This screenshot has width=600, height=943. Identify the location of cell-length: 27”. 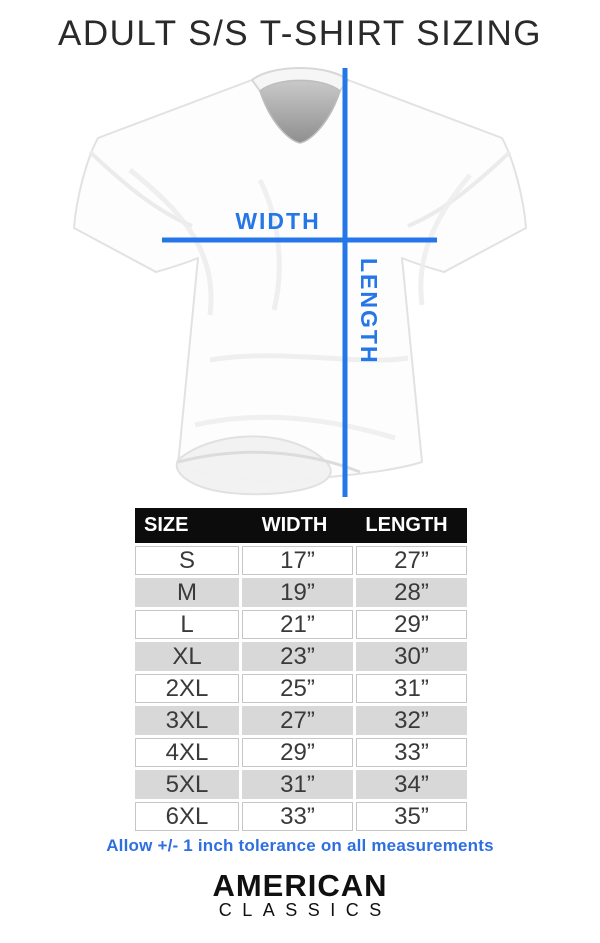
(411, 560).